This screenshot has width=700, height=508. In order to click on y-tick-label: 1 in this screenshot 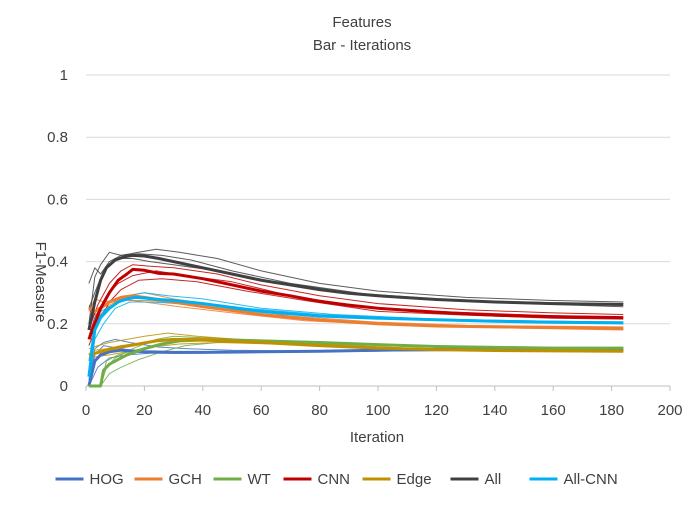, I will do `click(64, 75)`.